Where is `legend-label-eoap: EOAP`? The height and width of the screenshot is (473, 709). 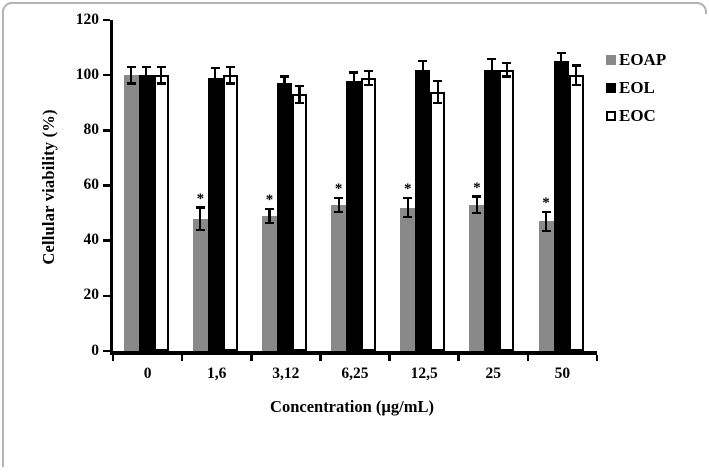
legend-label-eoap: EOAP is located at coordinates (643, 59).